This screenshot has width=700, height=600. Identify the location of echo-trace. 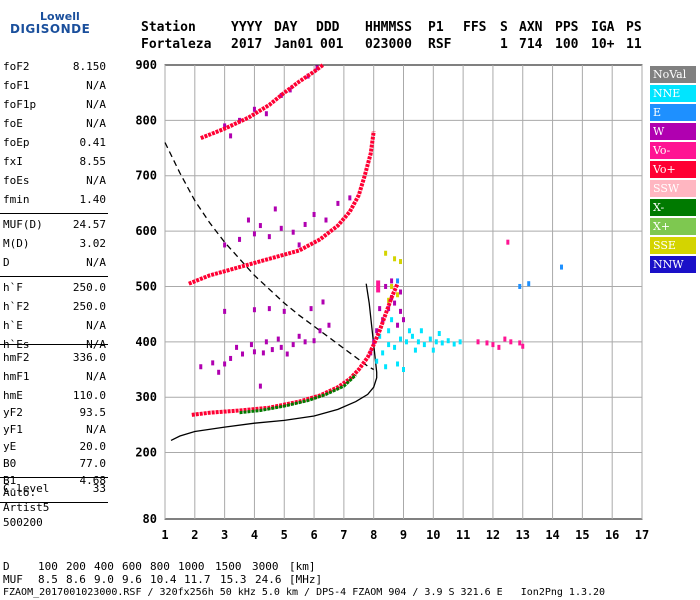
(282, 208).